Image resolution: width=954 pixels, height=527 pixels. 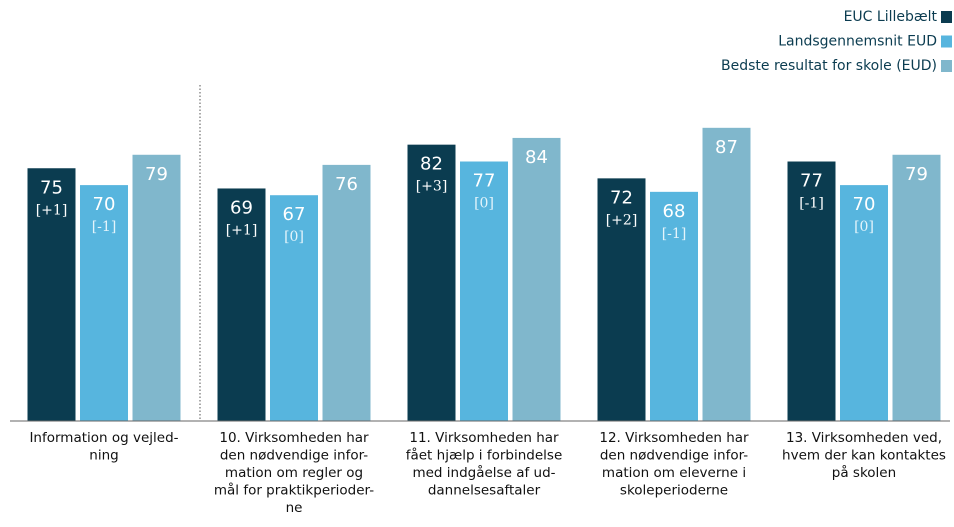 I want to click on x-tick-label: ning, so click(x=103, y=456).